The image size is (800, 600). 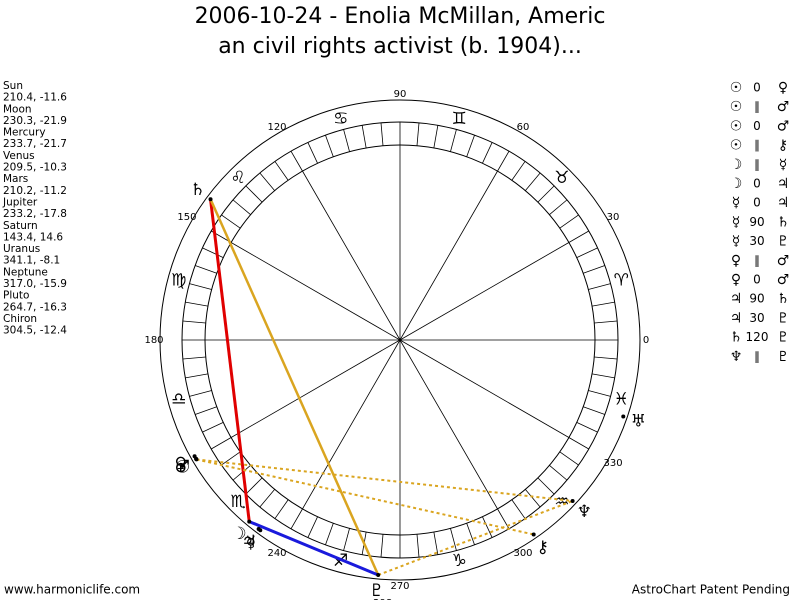 What do you see at coordinates (20, 226) in the screenshot?
I see `planet-name: Saturn` at bounding box center [20, 226].